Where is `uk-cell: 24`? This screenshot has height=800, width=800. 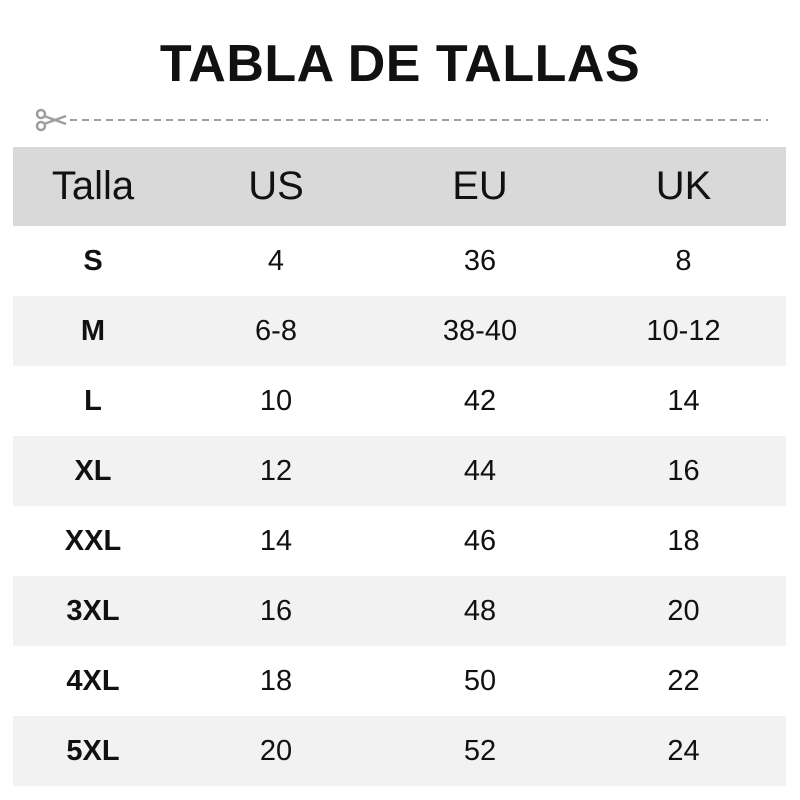 uk-cell: 24 is located at coordinates (683, 750).